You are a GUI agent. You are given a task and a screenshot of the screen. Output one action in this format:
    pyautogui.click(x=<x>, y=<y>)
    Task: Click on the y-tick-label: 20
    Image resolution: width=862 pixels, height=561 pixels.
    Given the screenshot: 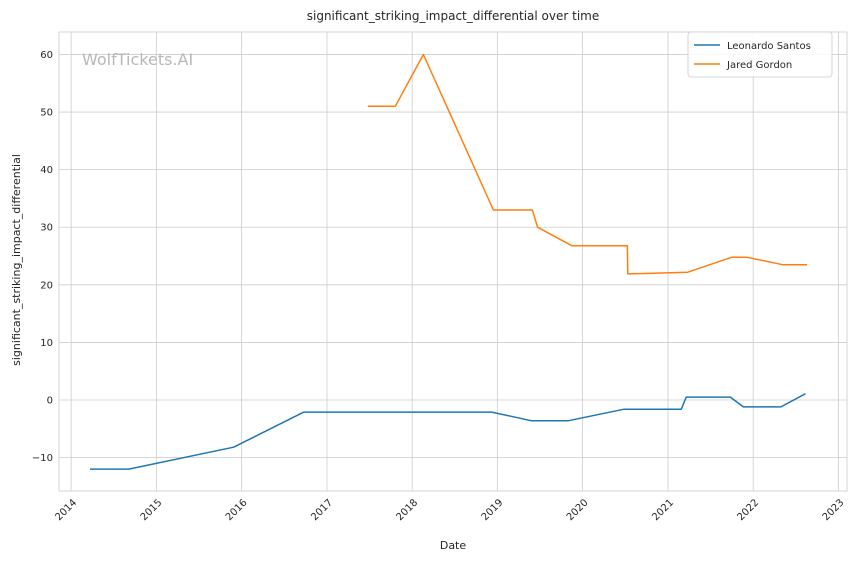 What is the action you would take?
    pyautogui.click(x=46, y=285)
    